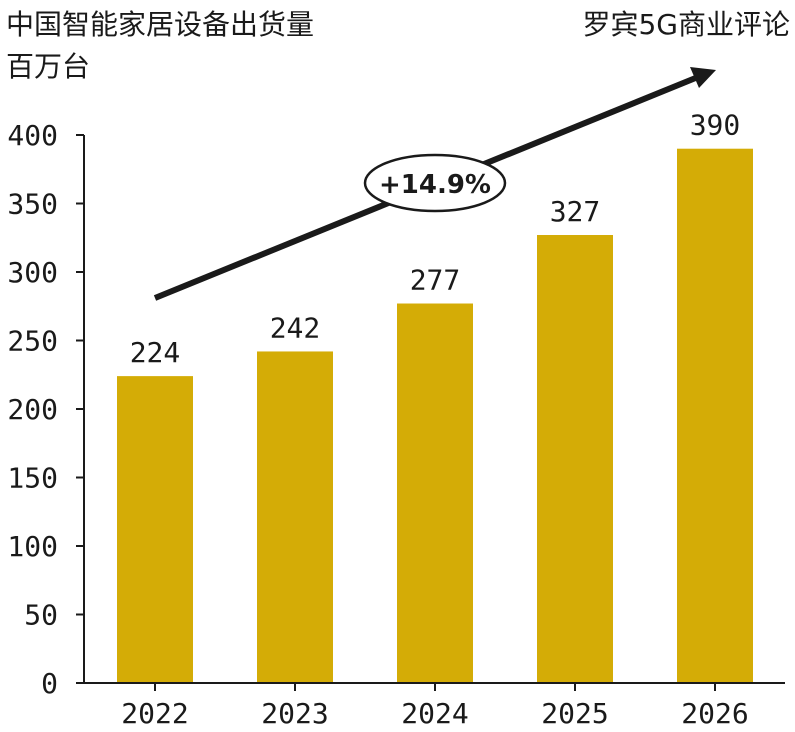 This screenshot has height=732, width=795. I want to click on x-axis: 2022 2023 2024 2025 2026, so click(434, 706).